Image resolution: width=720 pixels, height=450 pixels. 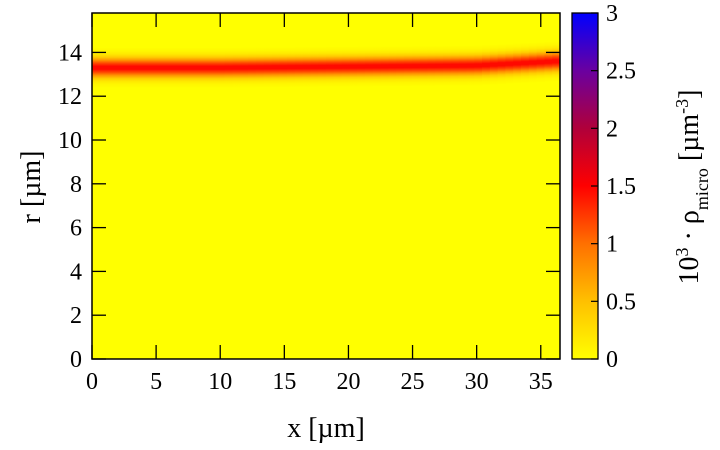 I want to click on x-tick-label: 5, so click(x=156, y=382).